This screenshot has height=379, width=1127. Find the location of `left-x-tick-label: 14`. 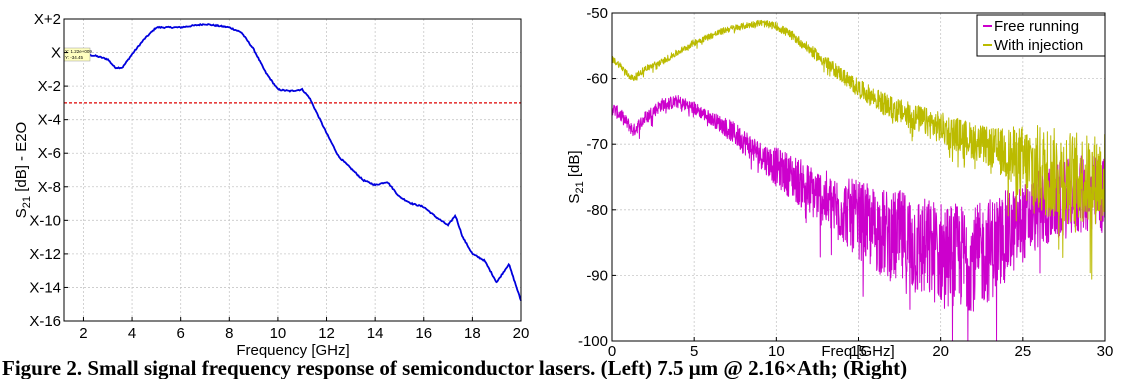

left-x-tick-label: 14 is located at coordinates (375, 333).